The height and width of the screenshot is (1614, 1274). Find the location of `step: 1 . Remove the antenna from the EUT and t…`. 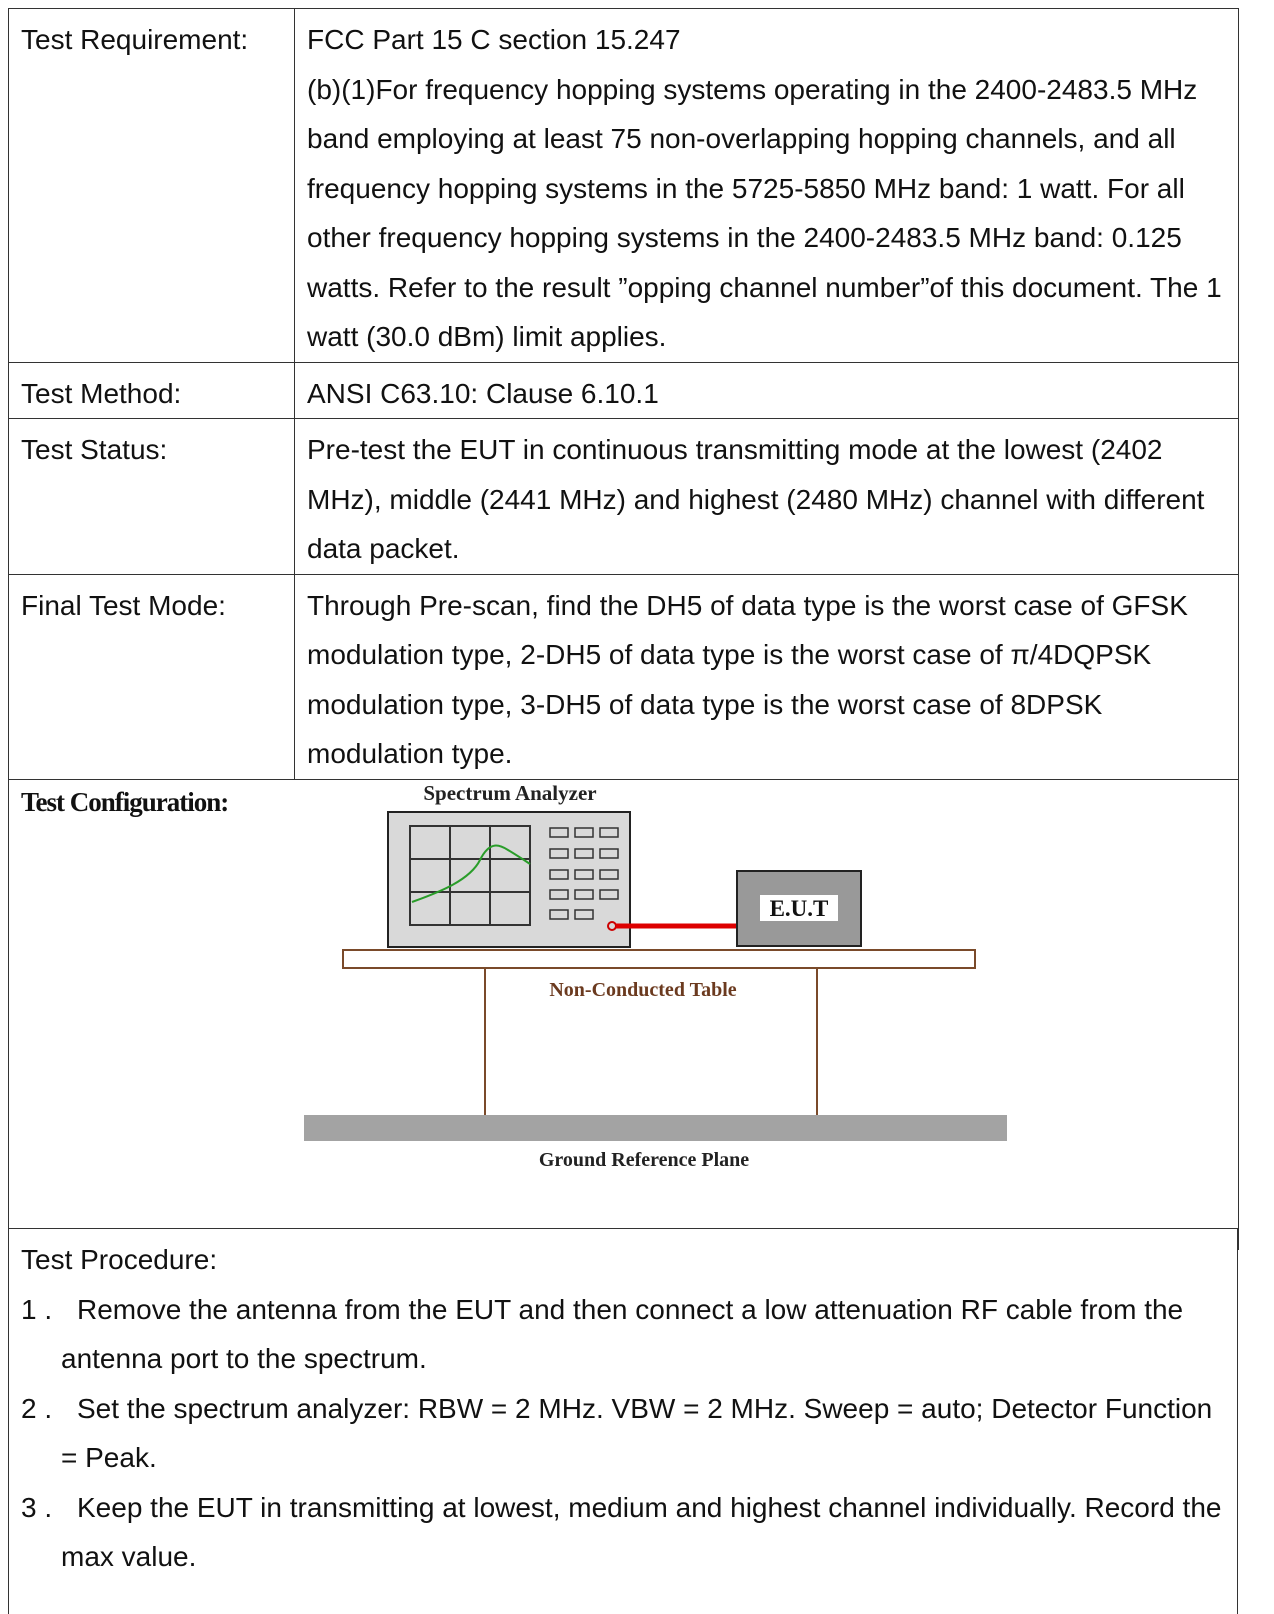

step: 1 . Remove the antenna from the EUT and t… is located at coordinates (622, 1334).